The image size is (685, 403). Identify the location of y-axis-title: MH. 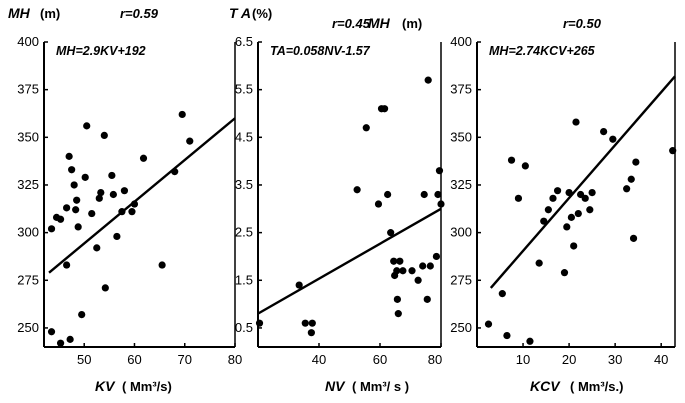
(19, 13).